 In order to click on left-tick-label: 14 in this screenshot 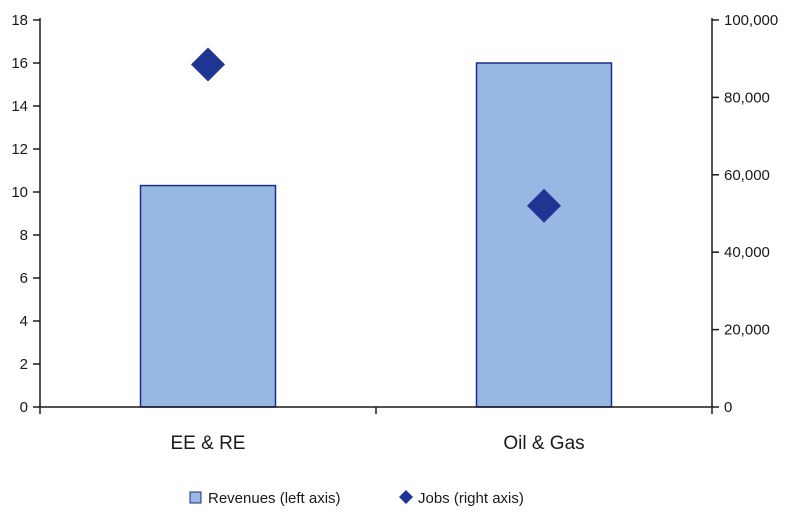, I will do `click(19, 106)`.